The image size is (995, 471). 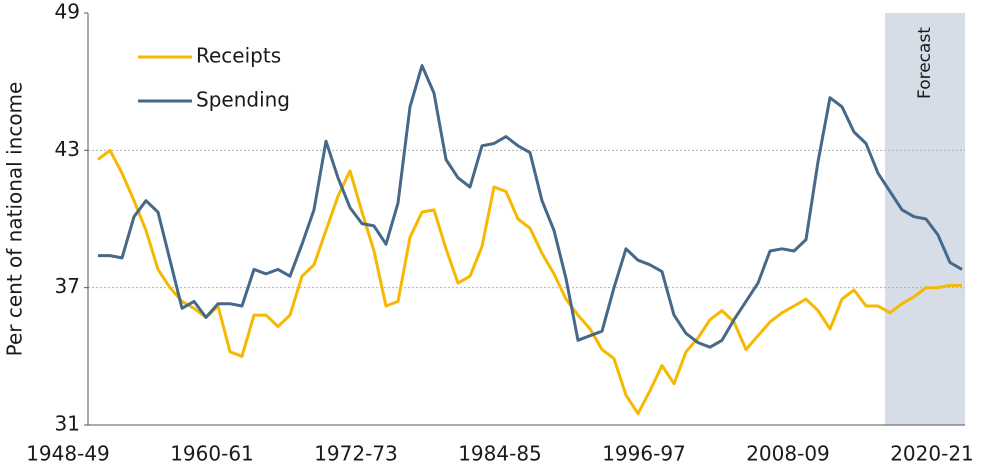 I want to click on legend-label: Receipts, so click(x=238, y=56).